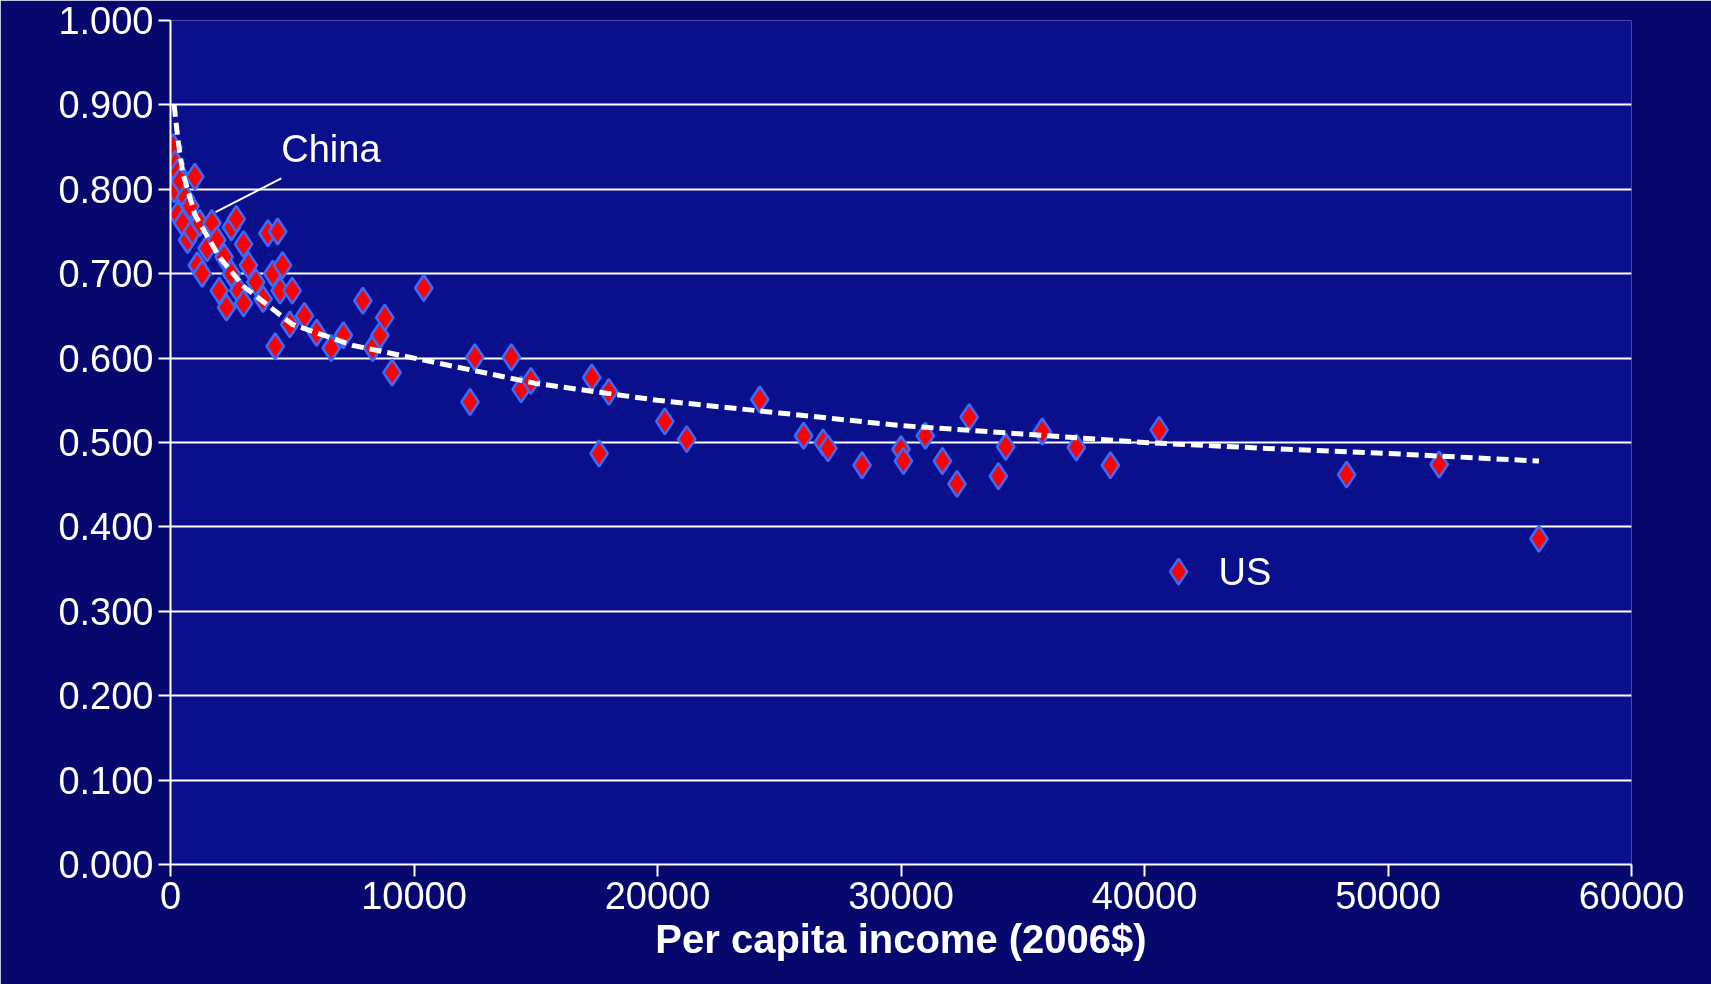 The width and height of the screenshot is (1711, 984). What do you see at coordinates (106, 443) in the screenshot?
I see `y-tick-label: 0.500` at bounding box center [106, 443].